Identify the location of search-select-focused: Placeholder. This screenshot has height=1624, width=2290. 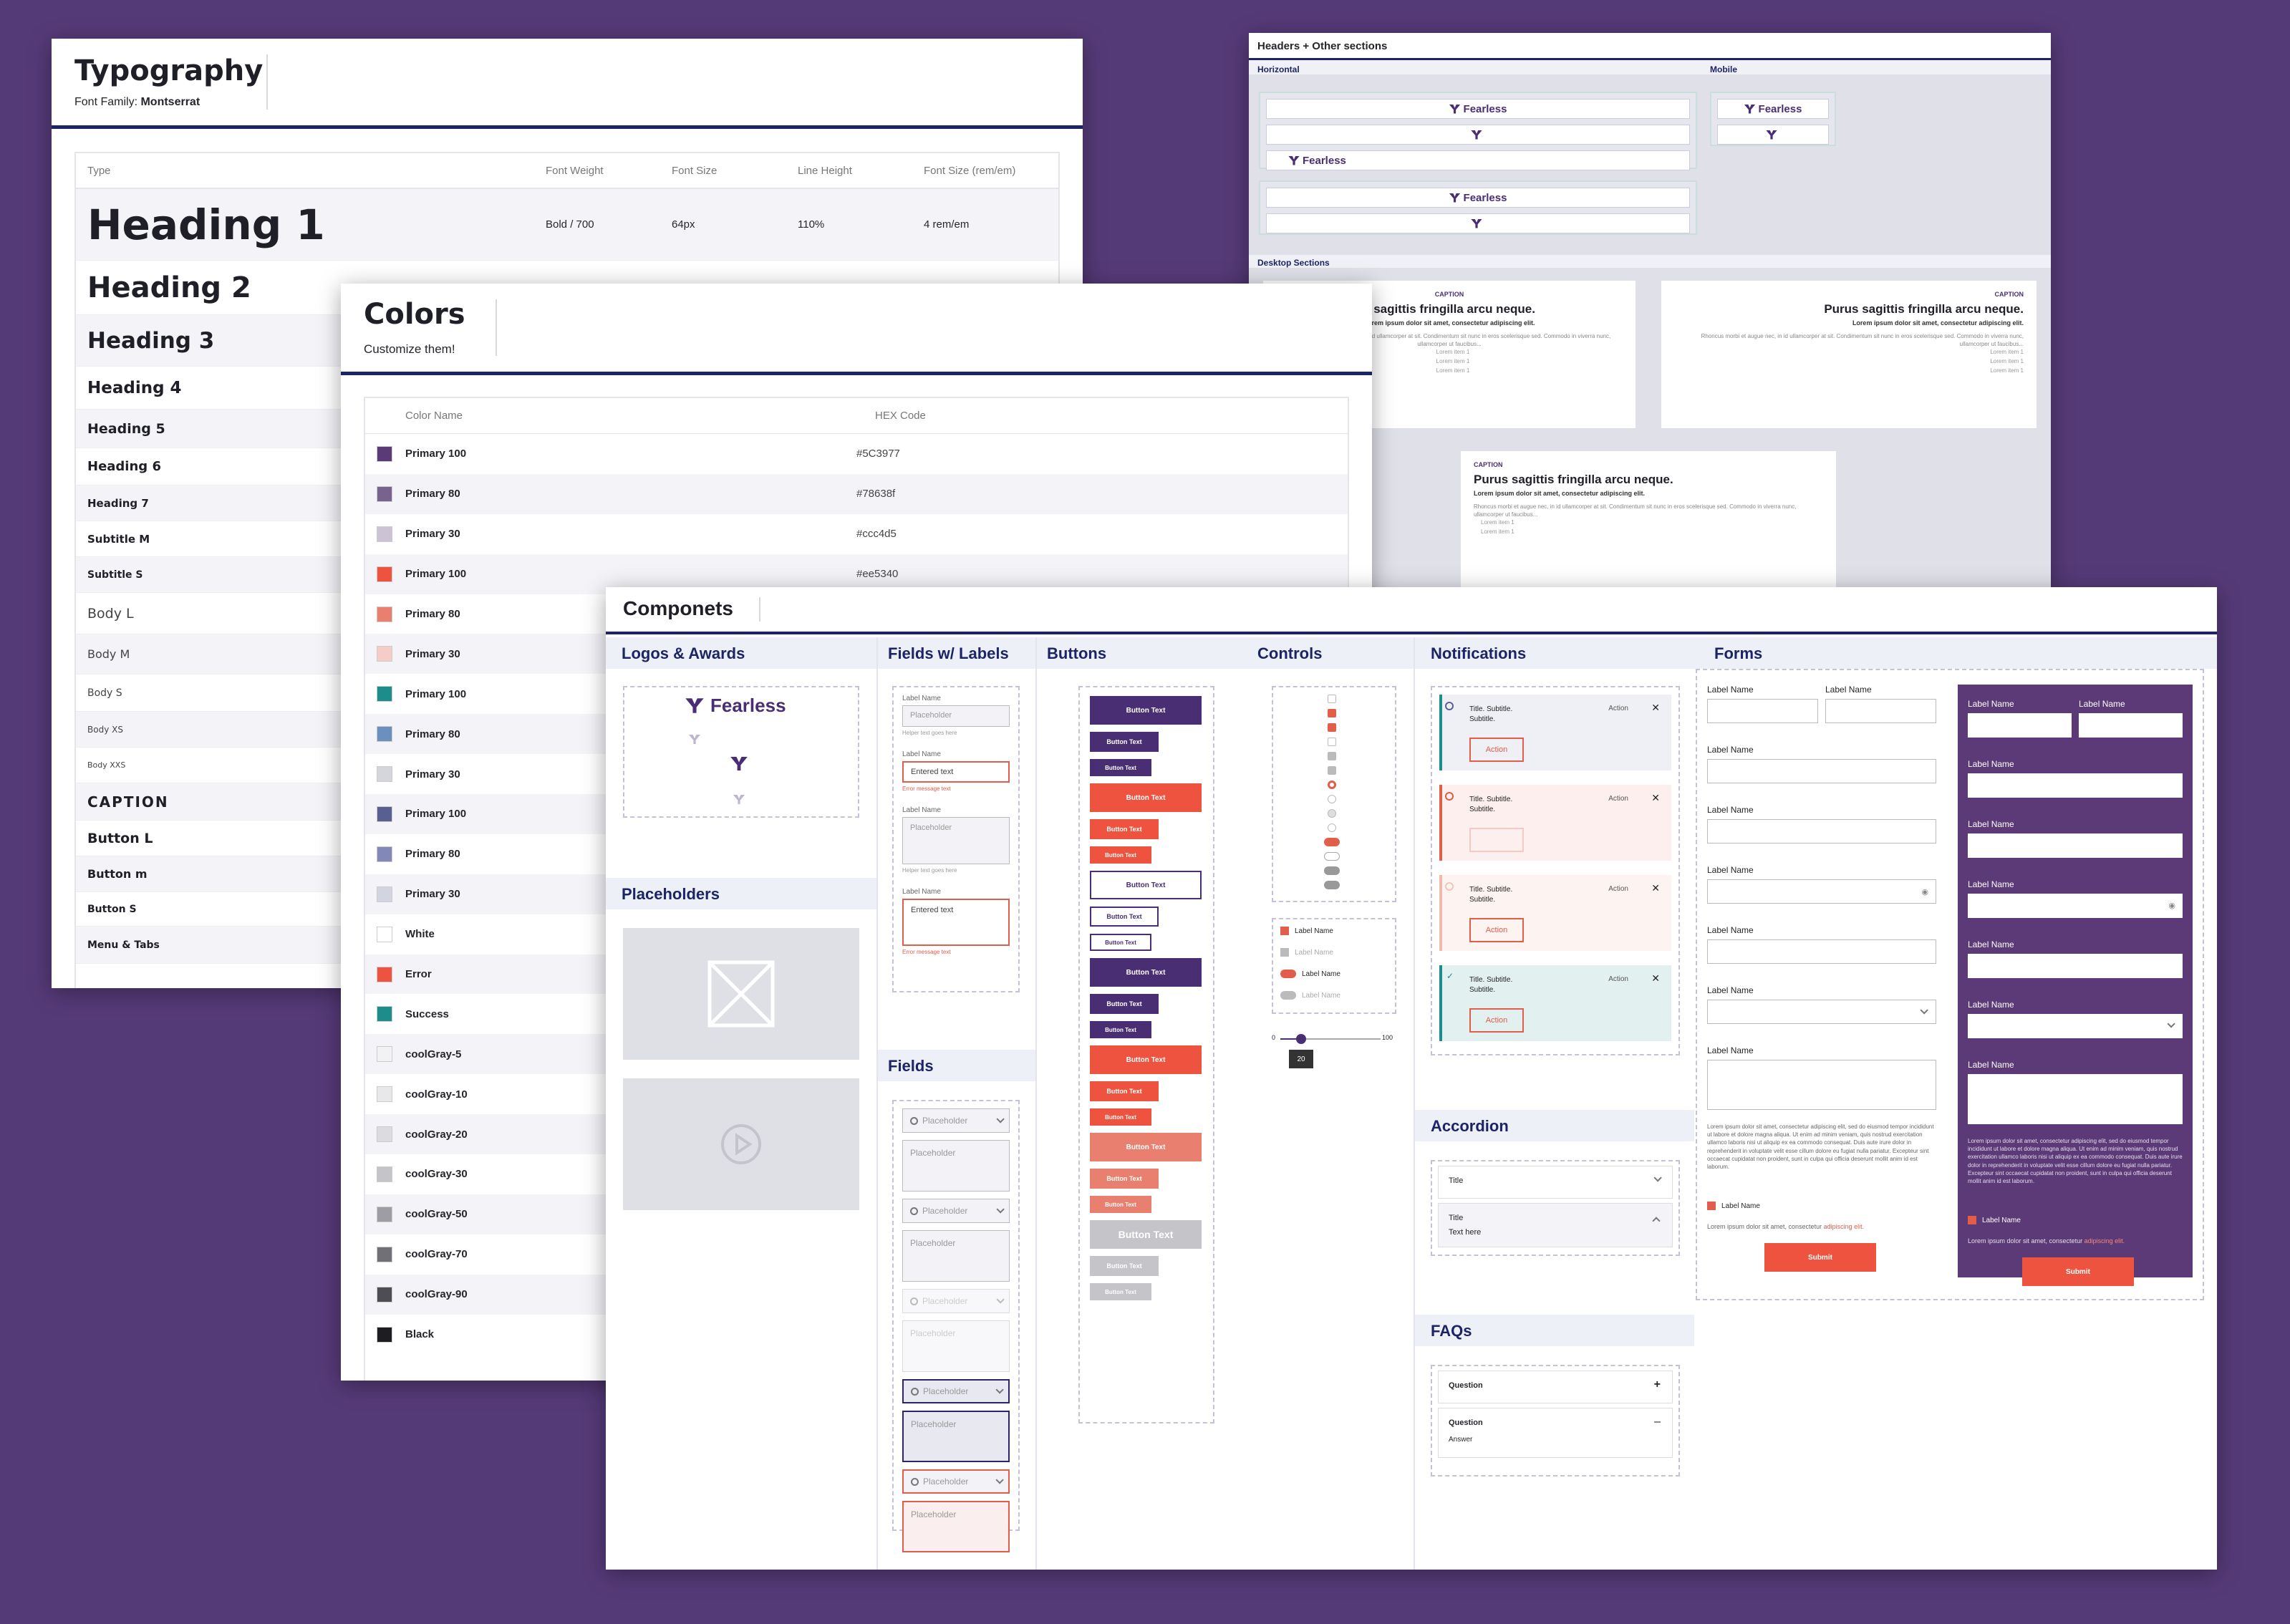
(956, 1391).